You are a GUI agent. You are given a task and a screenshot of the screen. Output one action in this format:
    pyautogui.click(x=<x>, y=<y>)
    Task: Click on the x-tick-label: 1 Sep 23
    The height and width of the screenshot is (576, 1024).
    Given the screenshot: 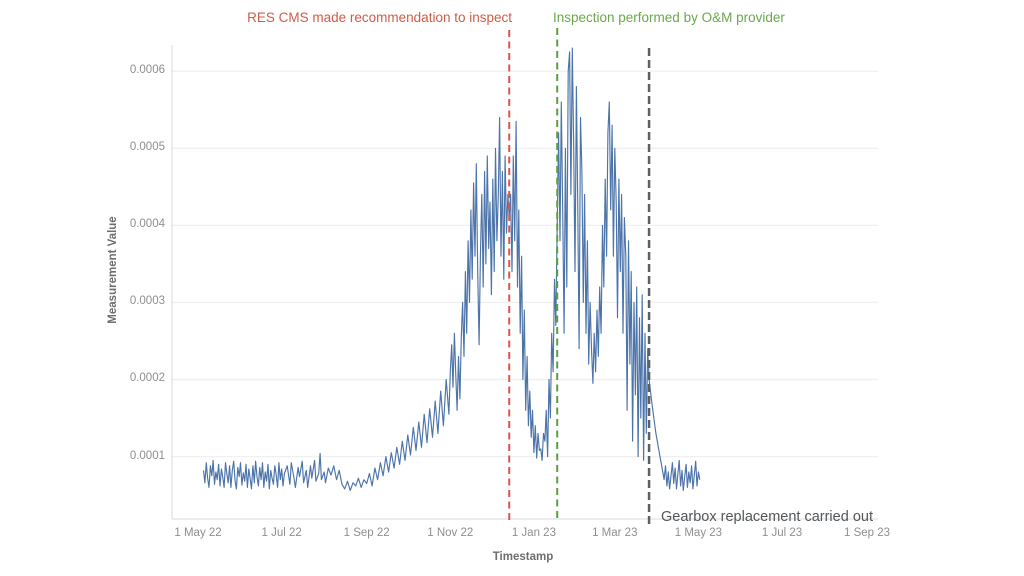 What is the action you would take?
    pyautogui.click(x=867, y=533)
    